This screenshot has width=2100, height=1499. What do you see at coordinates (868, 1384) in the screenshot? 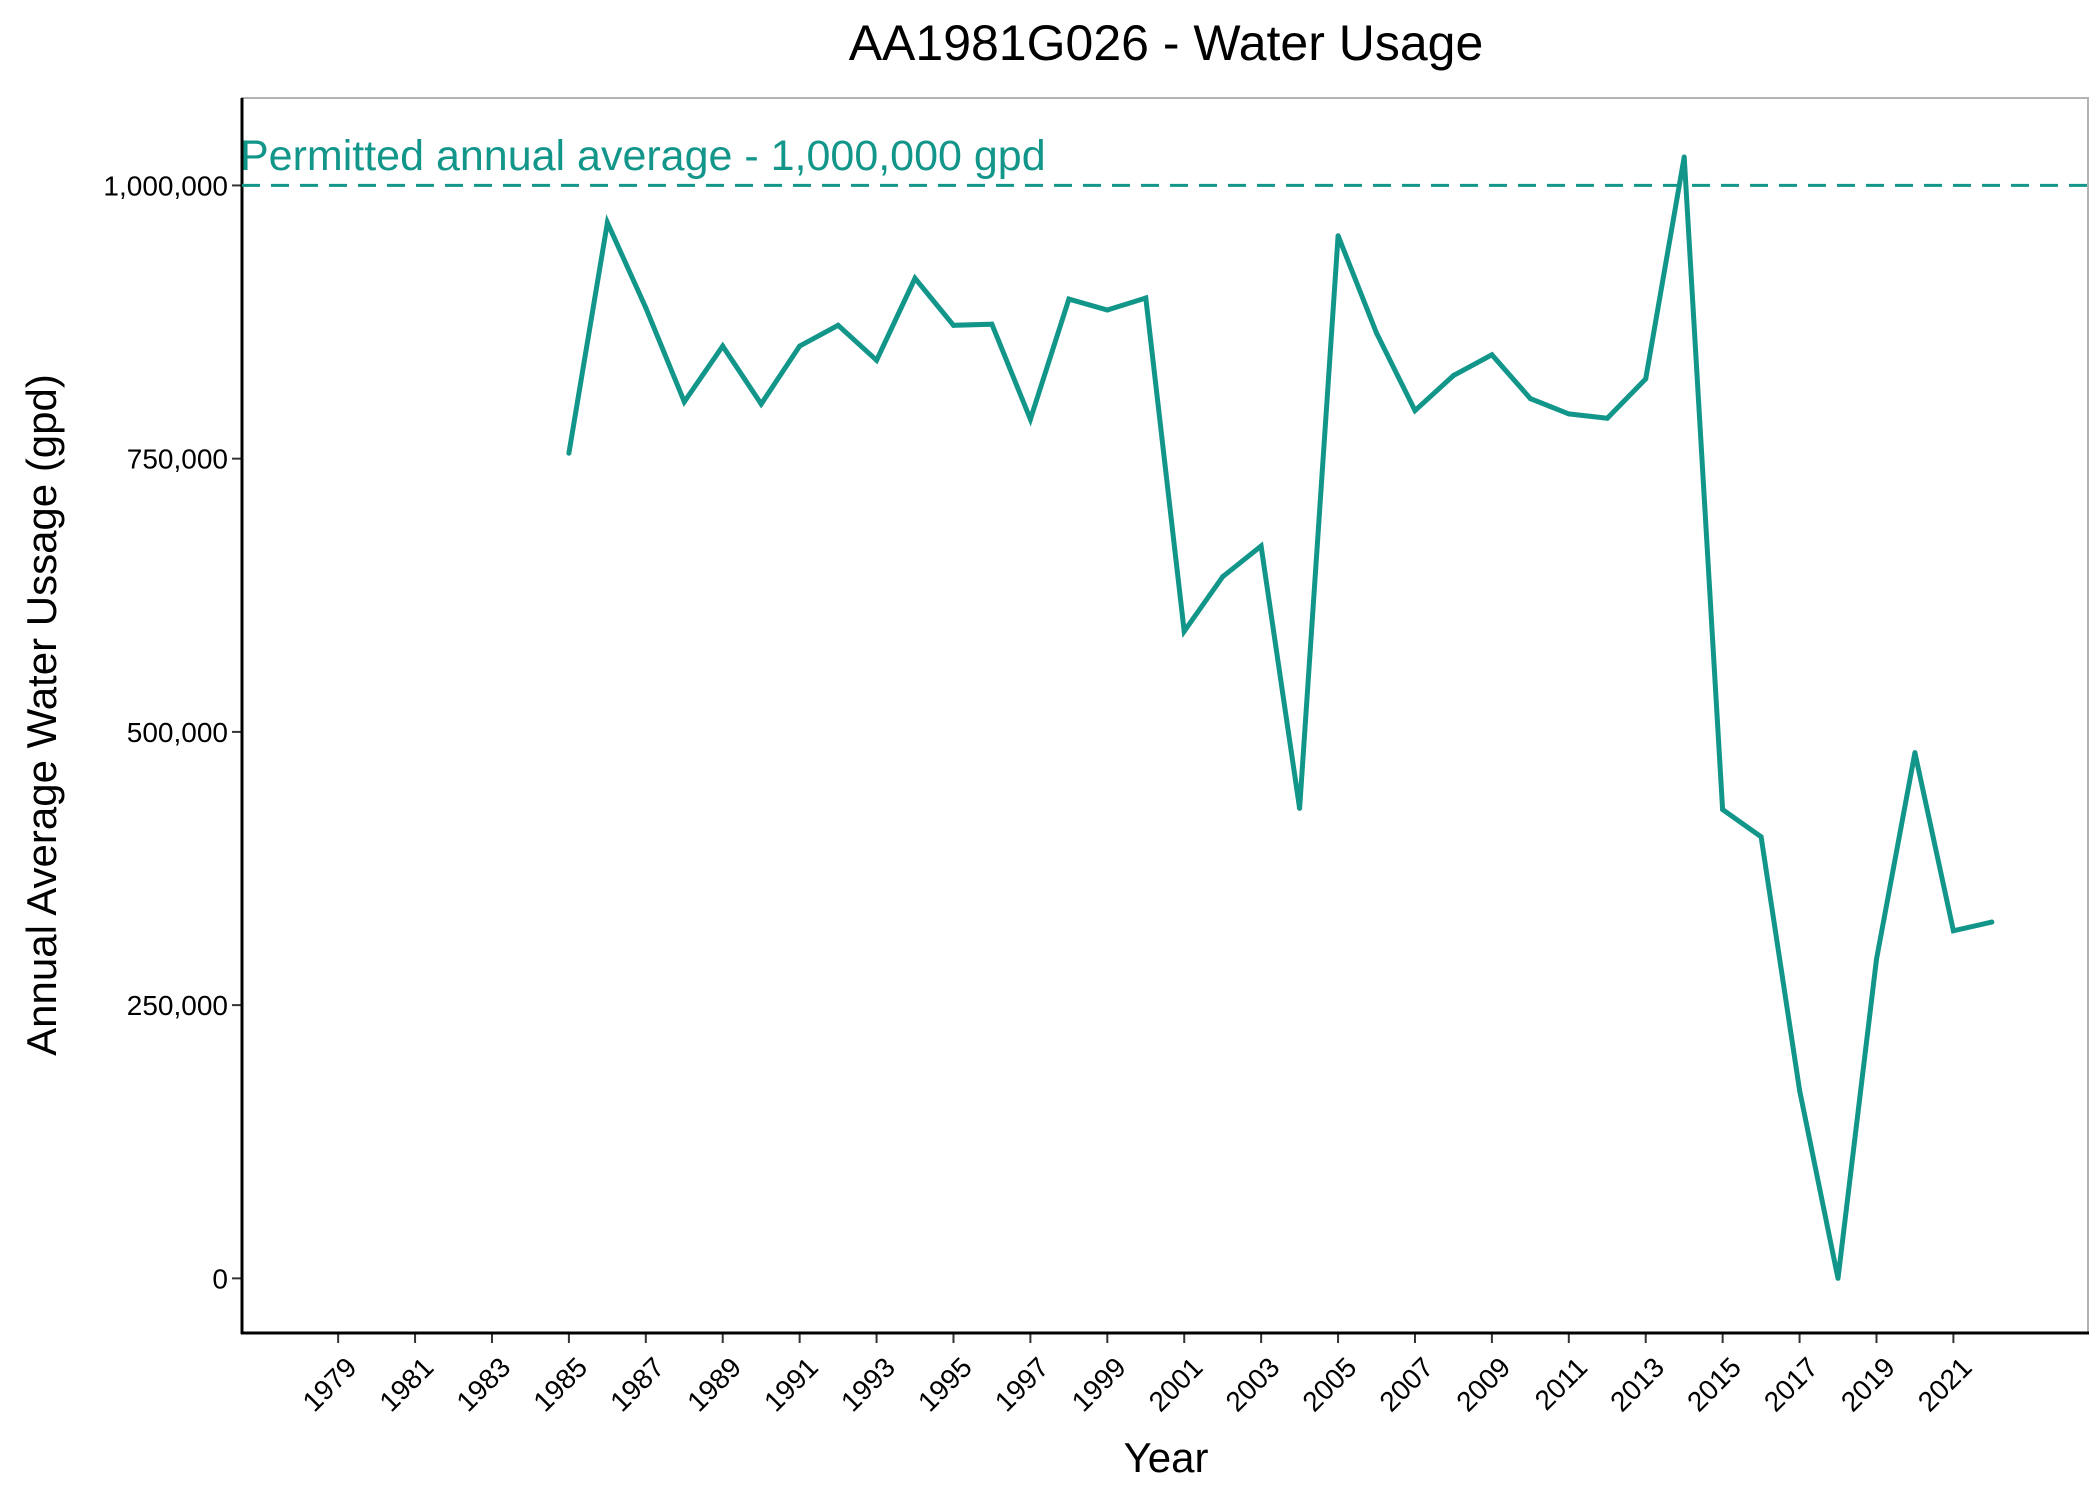
I see `x-tick-label: 1993` at bounding box center [868, 1384].